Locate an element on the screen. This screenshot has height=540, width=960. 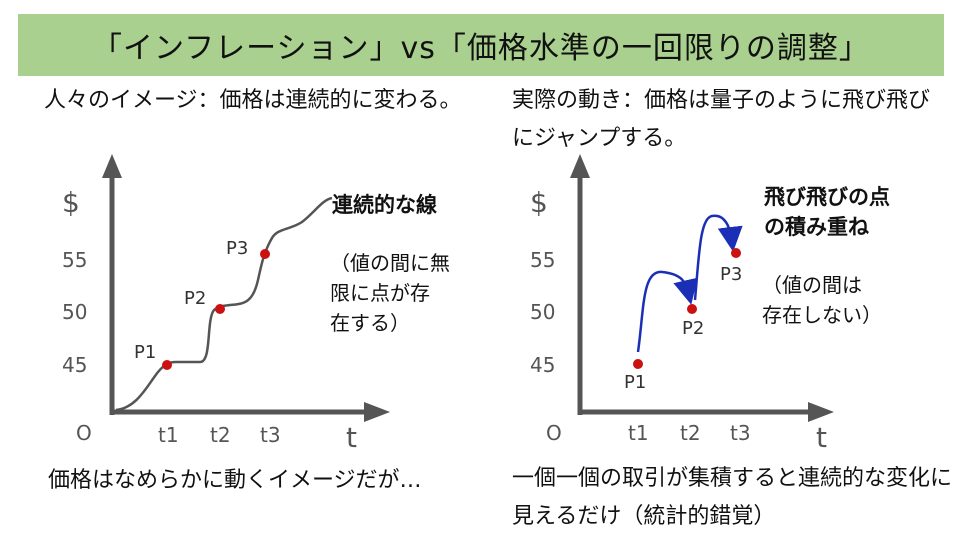
right-footer: 一個一個の取引が集積すると連続的な変化に見えるだけ（統計的錯覚） is located at coordinates (732, 497).